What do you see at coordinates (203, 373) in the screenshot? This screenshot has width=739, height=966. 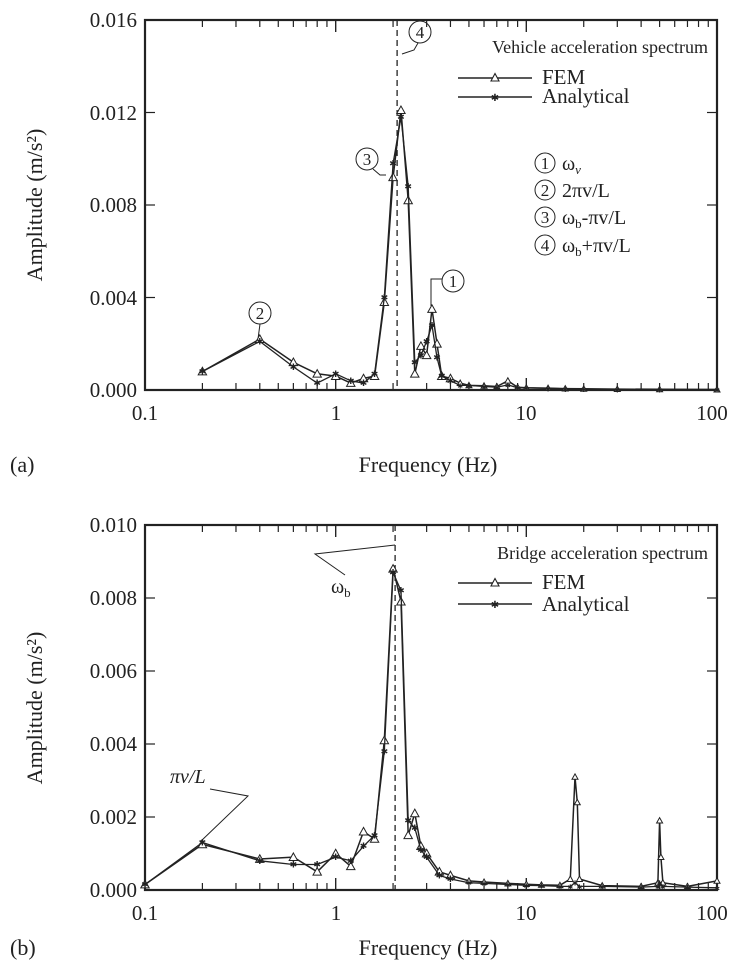 I see `analytical-point-a-0: ✱` at bounding box center [203, 373].